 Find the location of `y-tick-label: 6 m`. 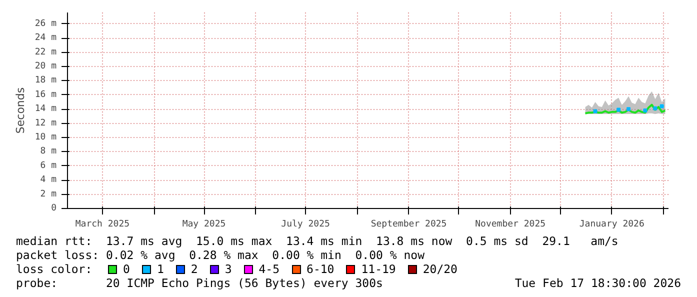

y-tick-label: 6 m is located at coordinates (48, 165).